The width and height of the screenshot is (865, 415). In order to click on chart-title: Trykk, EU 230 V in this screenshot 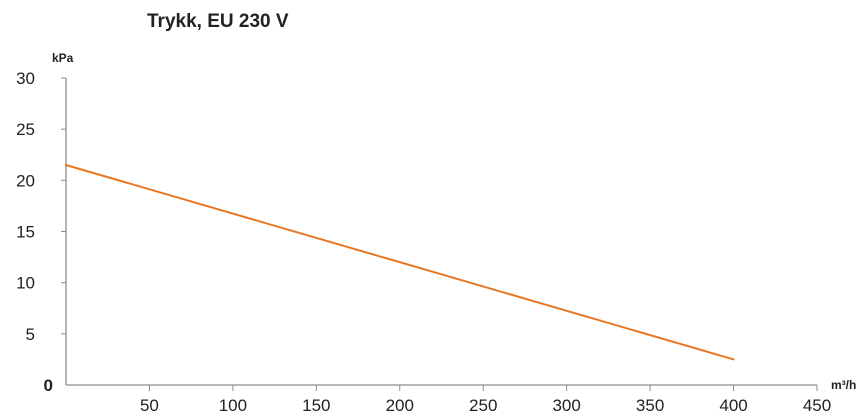, I will do `click(218, 21)`.